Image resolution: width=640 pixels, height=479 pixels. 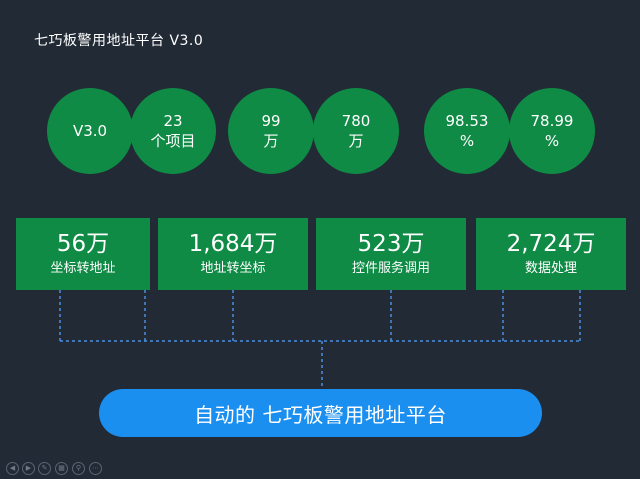 What do you see at coordinates (467, 121) in the screenshot?
I see `stat-value: 98.53` at bounding box center [467, 121].